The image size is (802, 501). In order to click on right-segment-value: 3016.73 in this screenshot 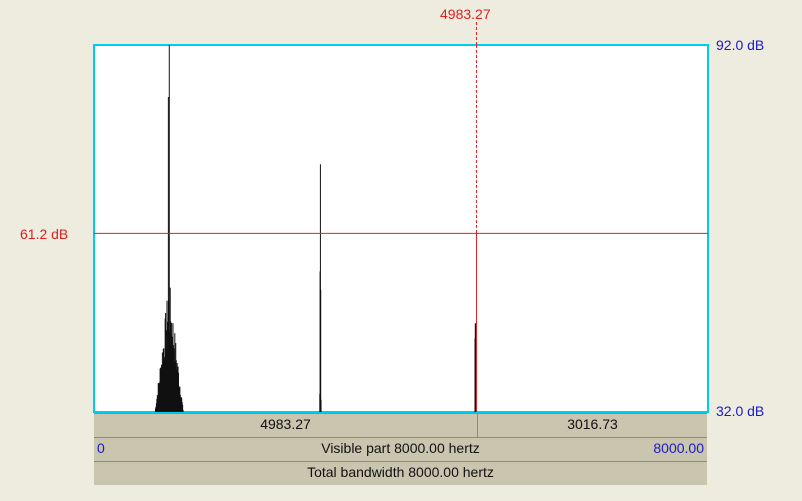, I will do `click(592, 424)`.